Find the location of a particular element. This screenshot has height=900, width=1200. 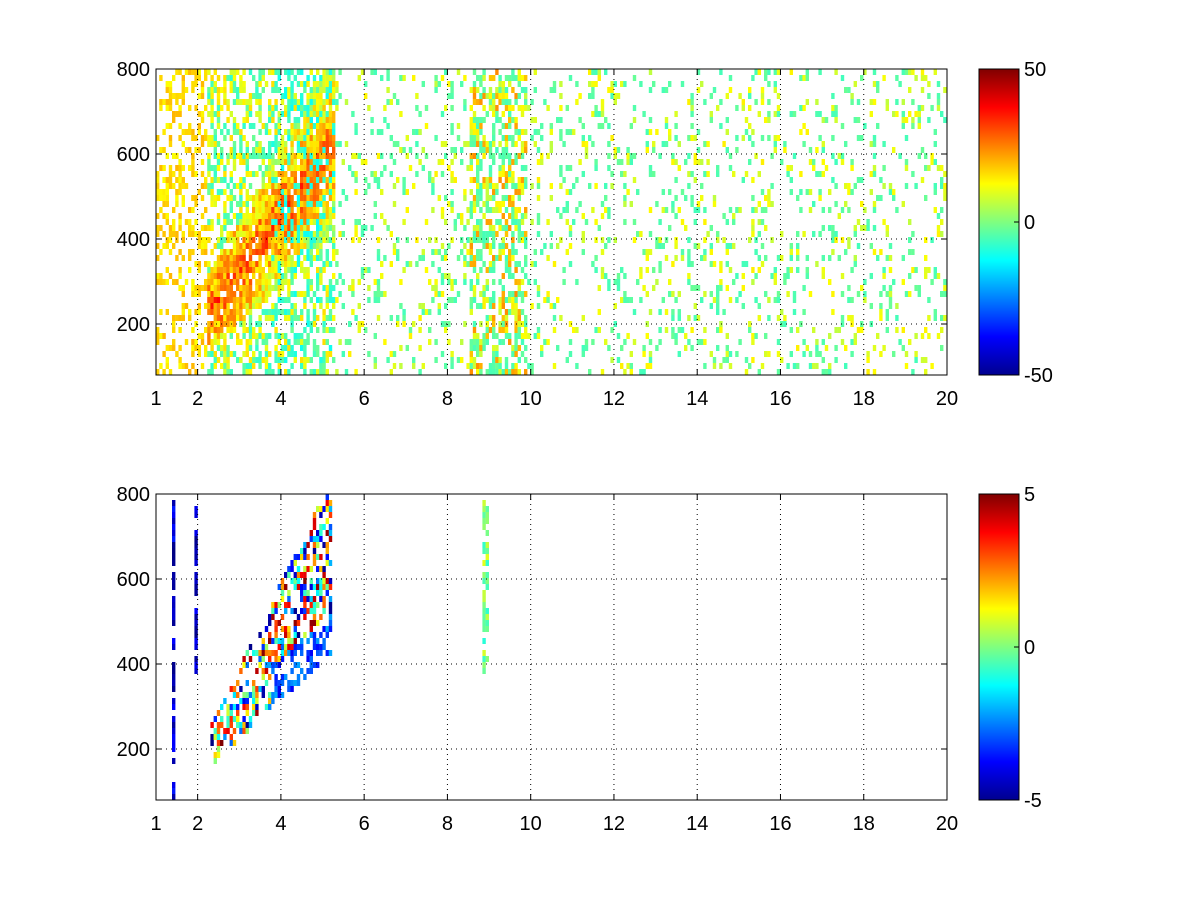

colorbar-tick-label: 5 is located at coordinates (1029, 495).